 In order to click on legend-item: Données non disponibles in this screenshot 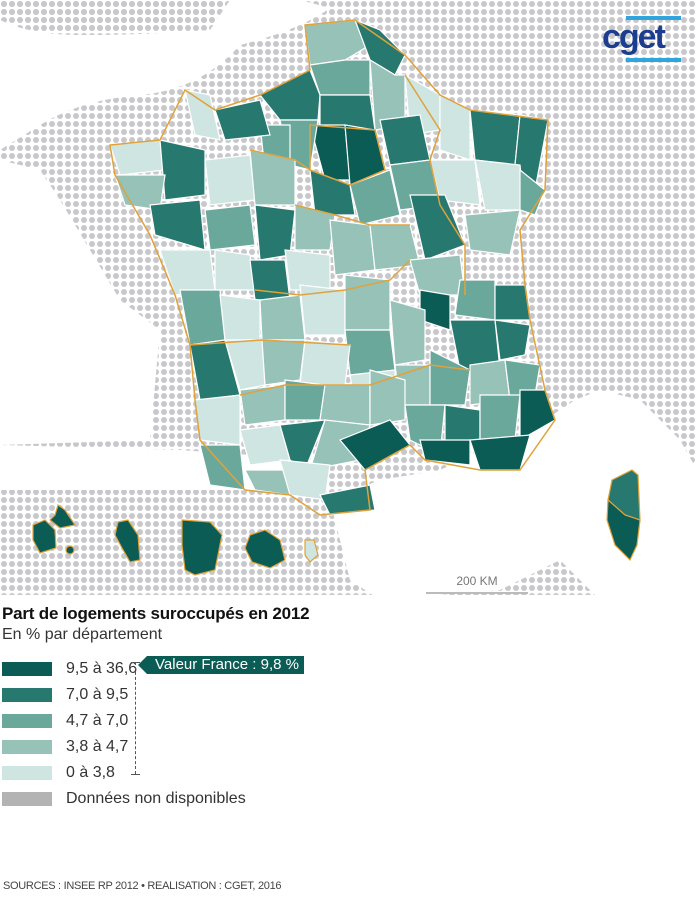, I will do `click(124, 799)`.